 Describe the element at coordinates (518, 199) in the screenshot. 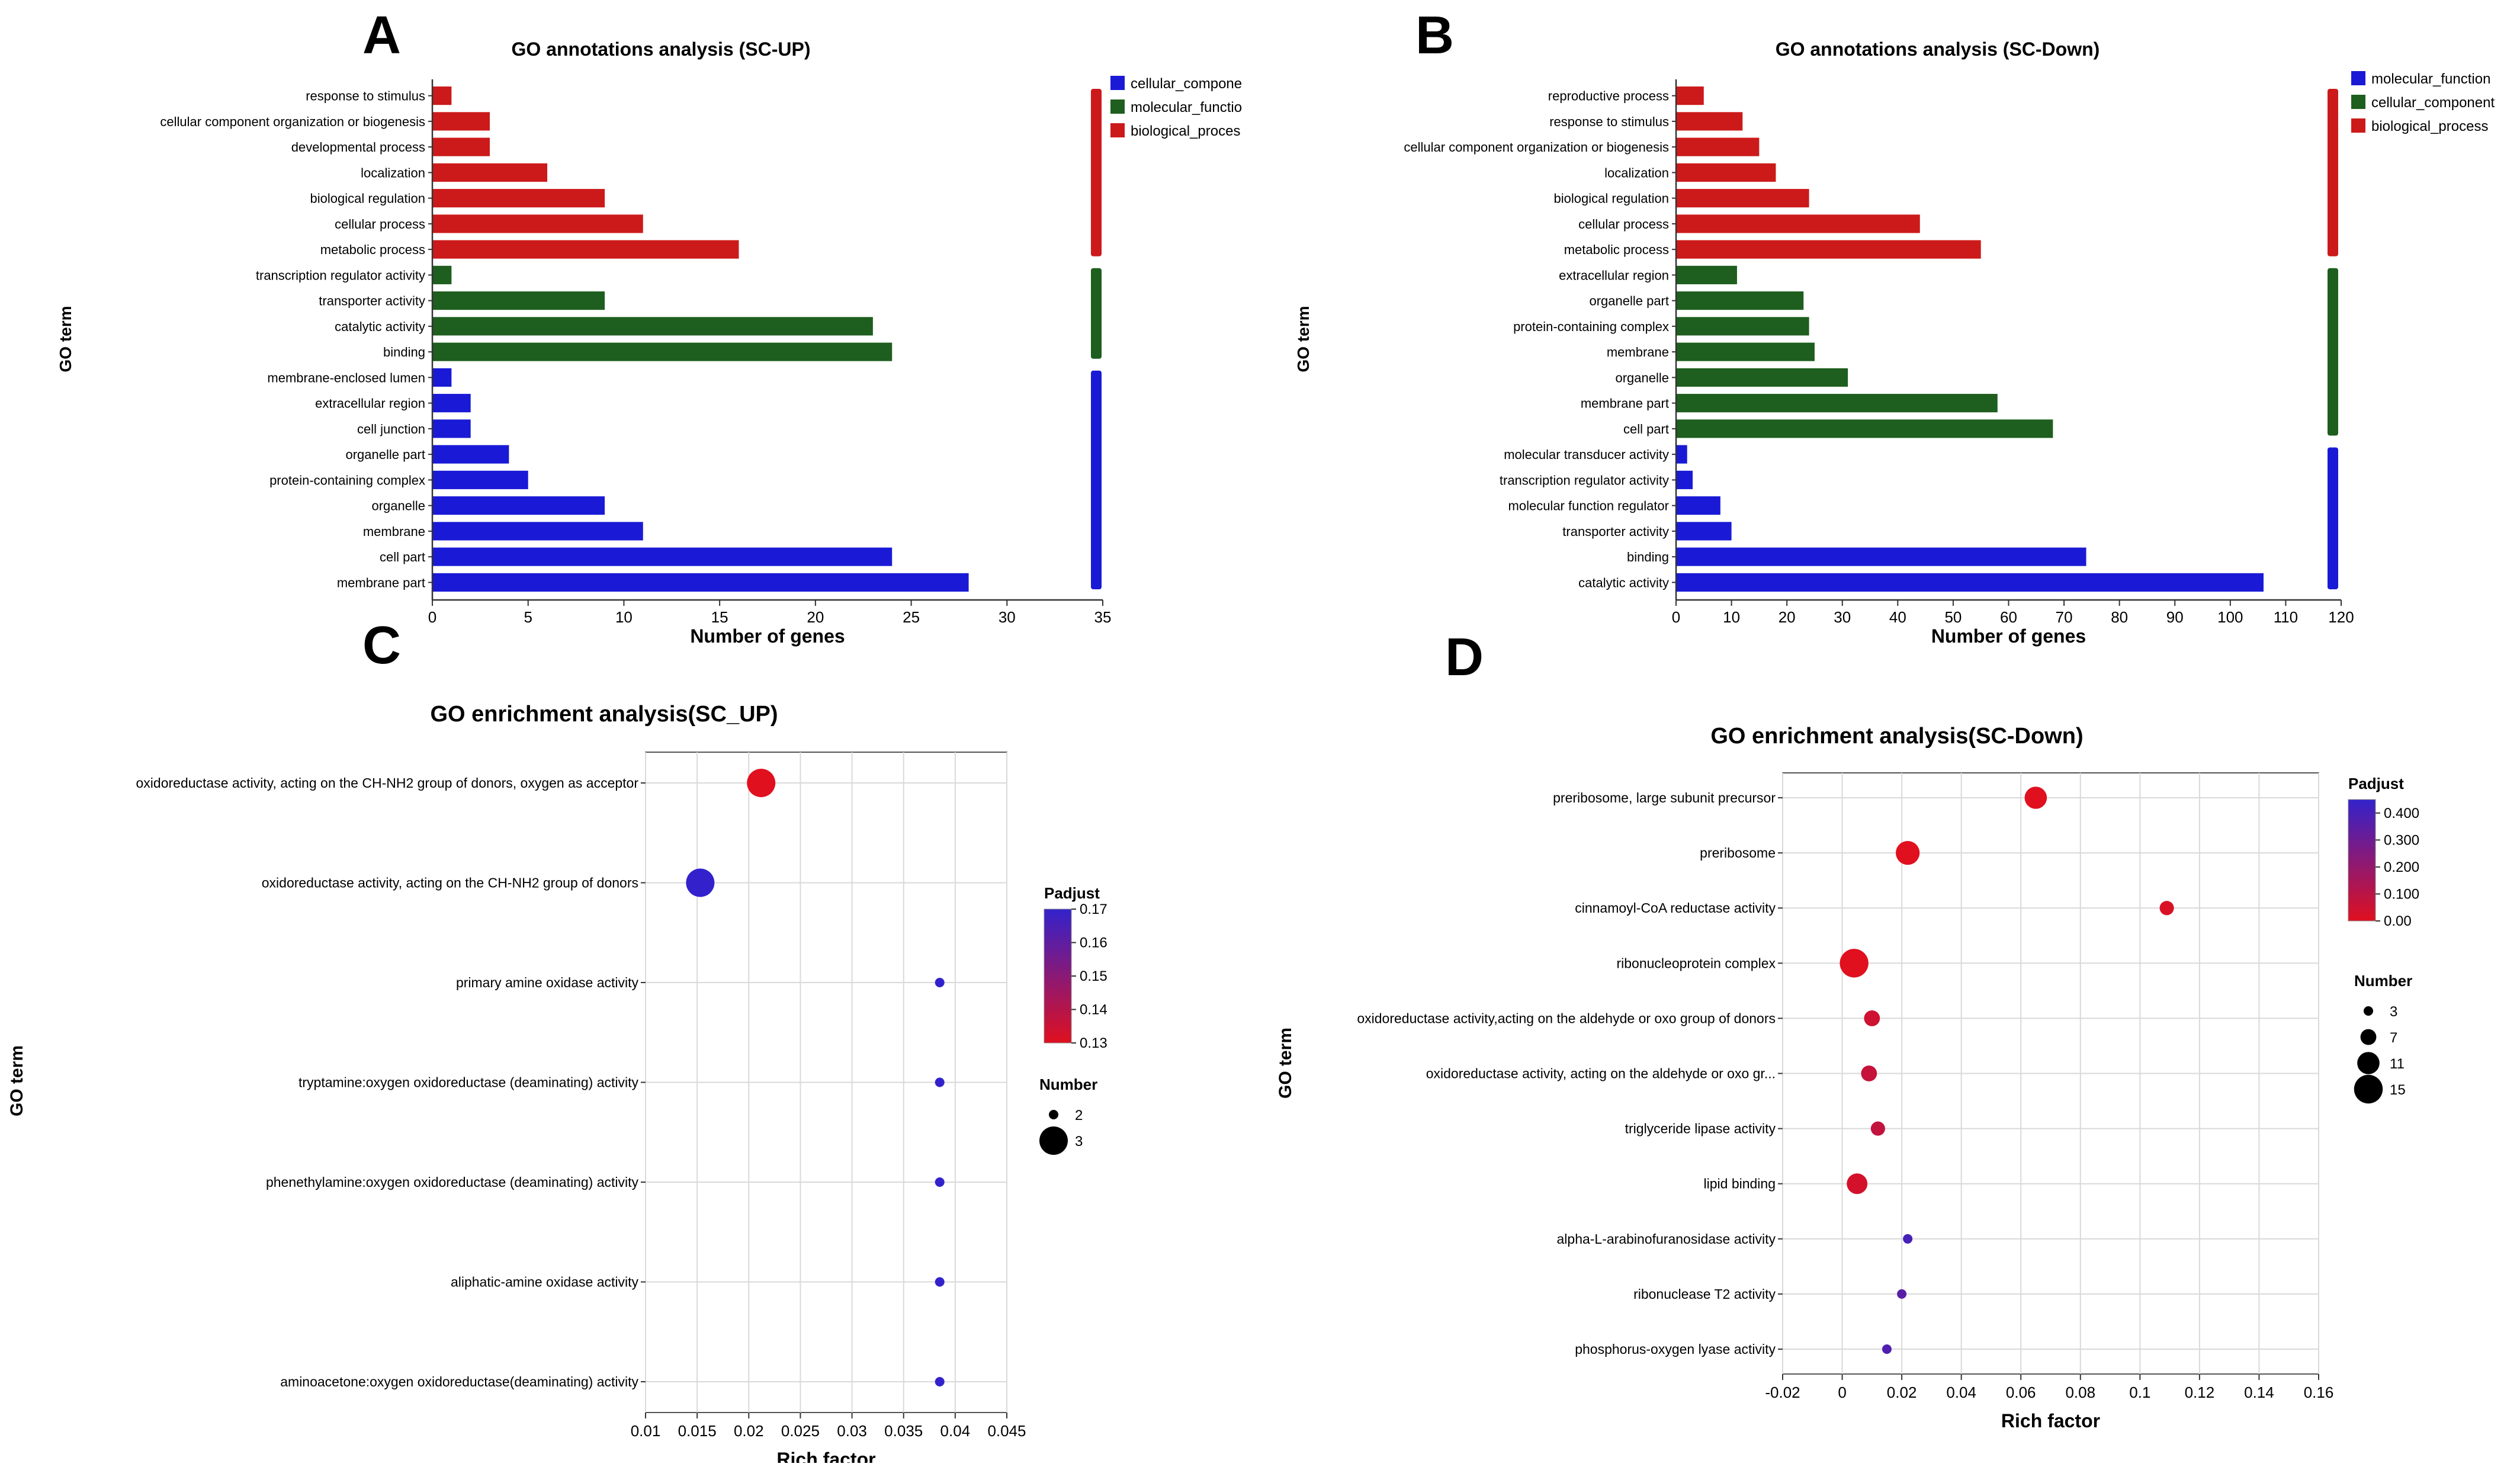

I see `bar-biological-regulation` at that location.